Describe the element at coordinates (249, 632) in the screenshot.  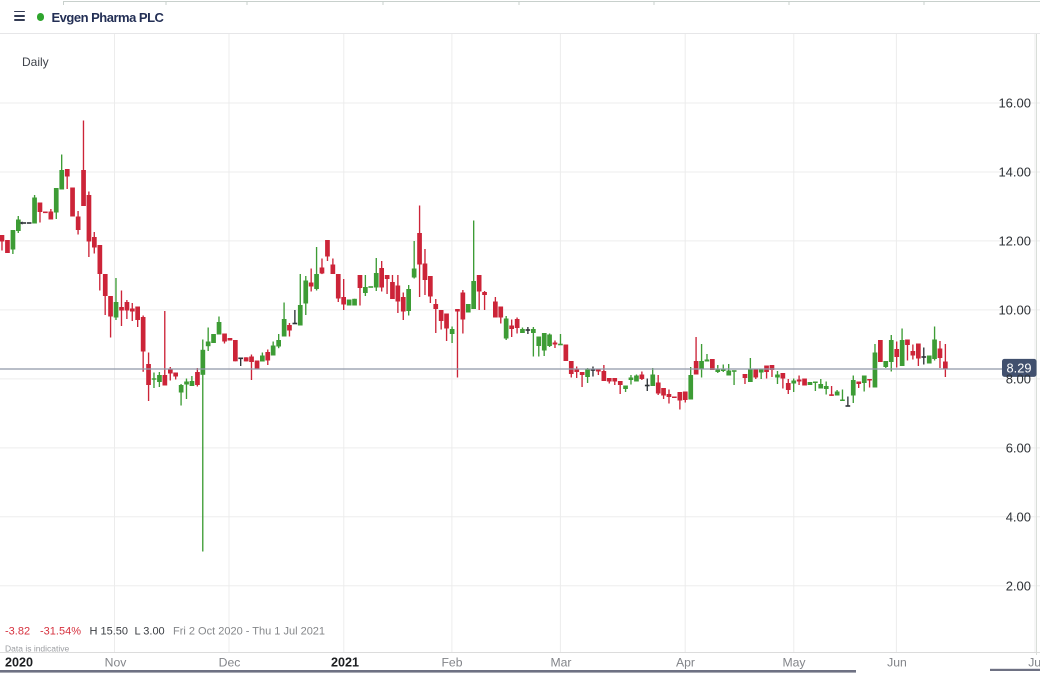
I see `svg-text:Fri 2 Oct 2020 - Thu 1 Jul 202: Fri 2 Oct 2020 - Thu 1 Jul 2021` at that location.